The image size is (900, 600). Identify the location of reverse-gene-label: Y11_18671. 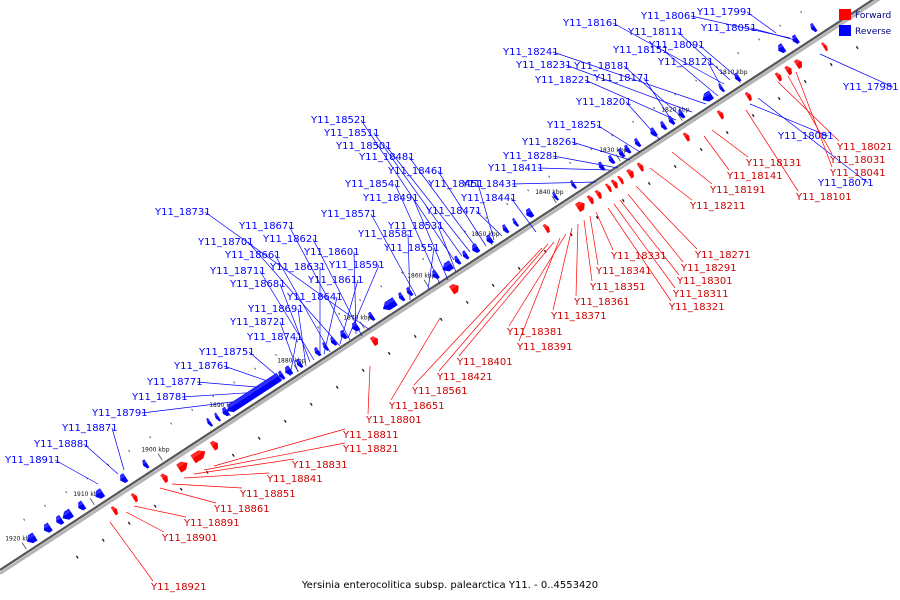
(266, 226).